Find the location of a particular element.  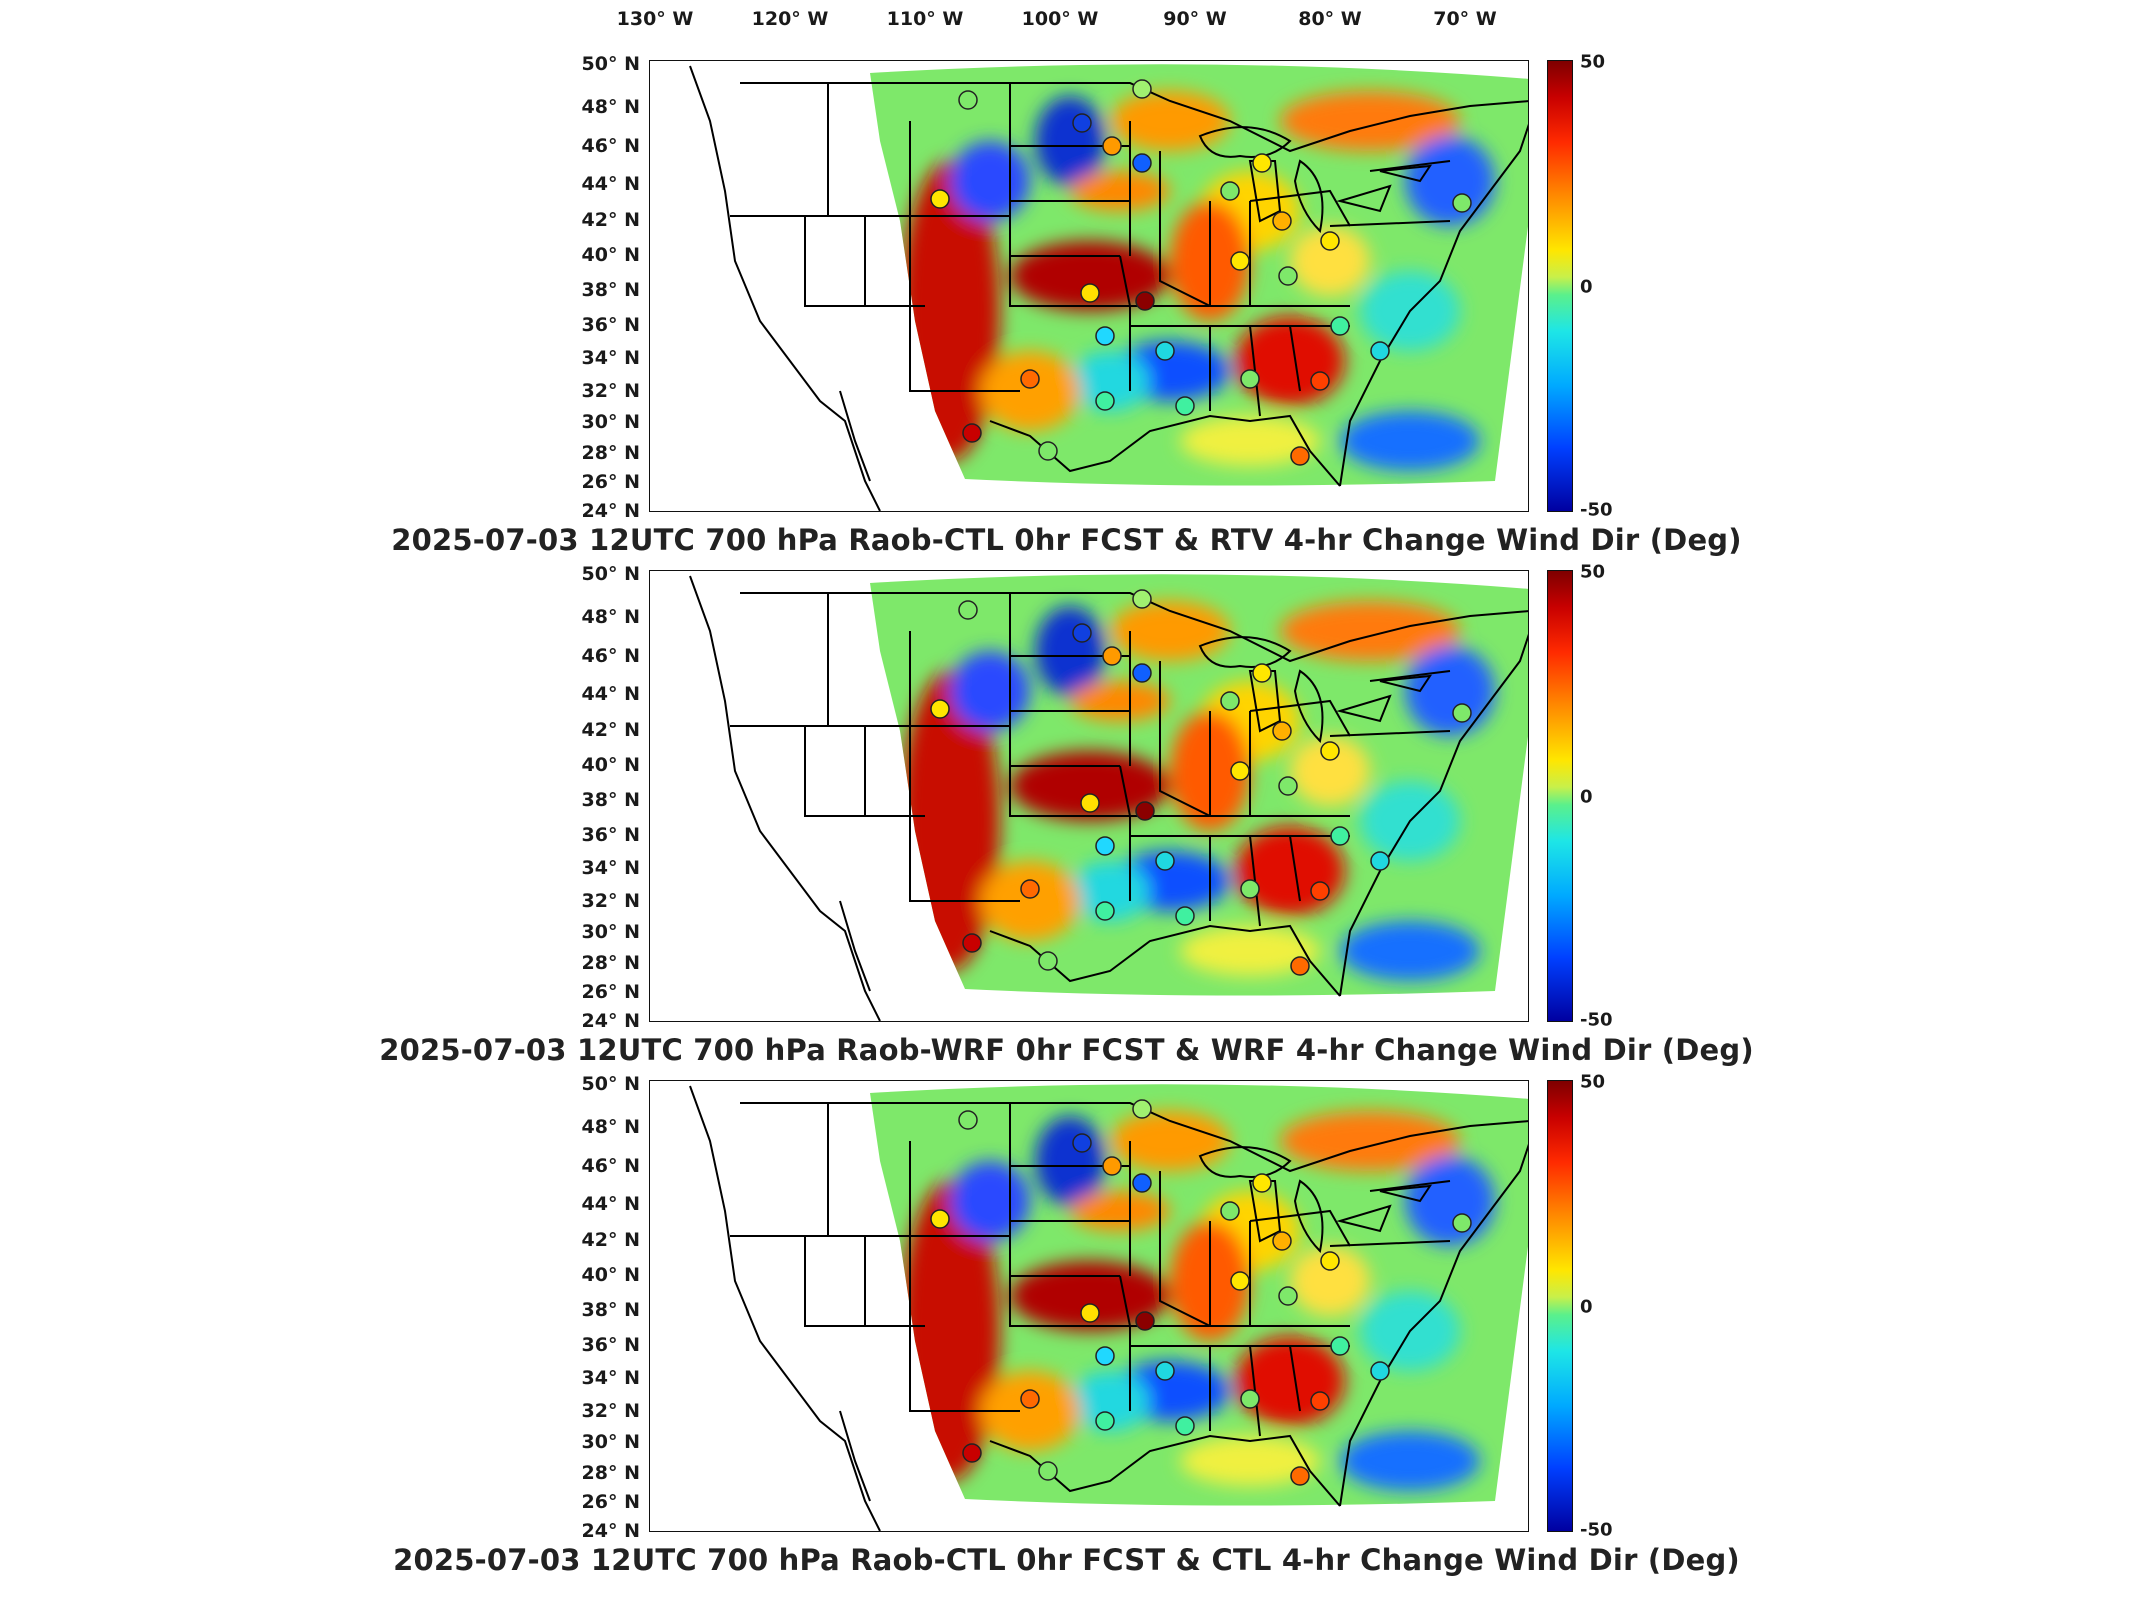

lon-label: 120° W is located at coordinates (790, 19).